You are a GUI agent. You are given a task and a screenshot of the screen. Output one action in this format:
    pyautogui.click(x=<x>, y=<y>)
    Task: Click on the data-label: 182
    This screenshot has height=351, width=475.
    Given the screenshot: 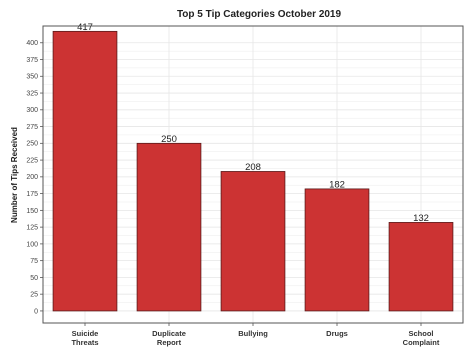 What is the action you would take?
    pyautogui.click(x=337, y=184)
    